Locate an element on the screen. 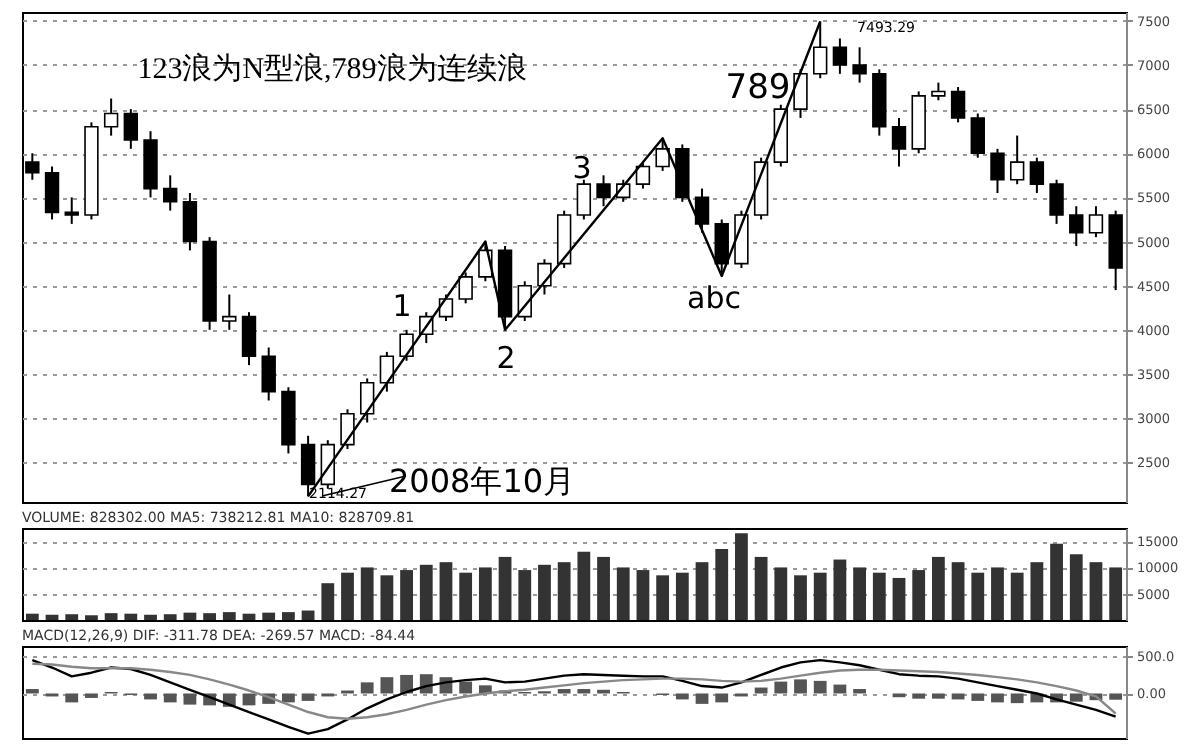 The height and width of the screenshot is (756, 1194). annotation: 123浪为N型浪,789浪为连续浪 is located at coordinates (332, 69).